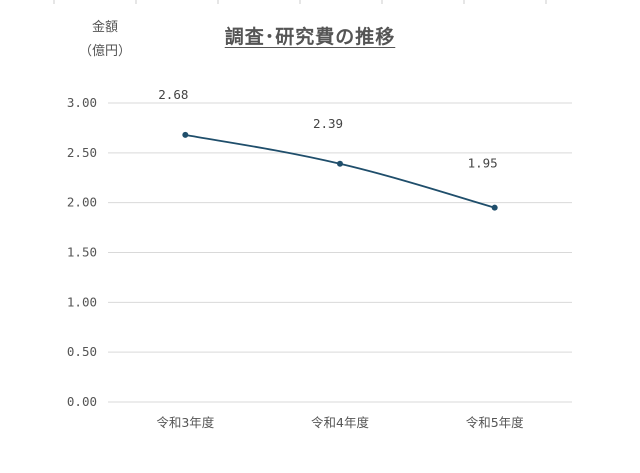  Describe the element at coordinates (300, 2) in the screenshot. I see `top-border-ticks` at that location.